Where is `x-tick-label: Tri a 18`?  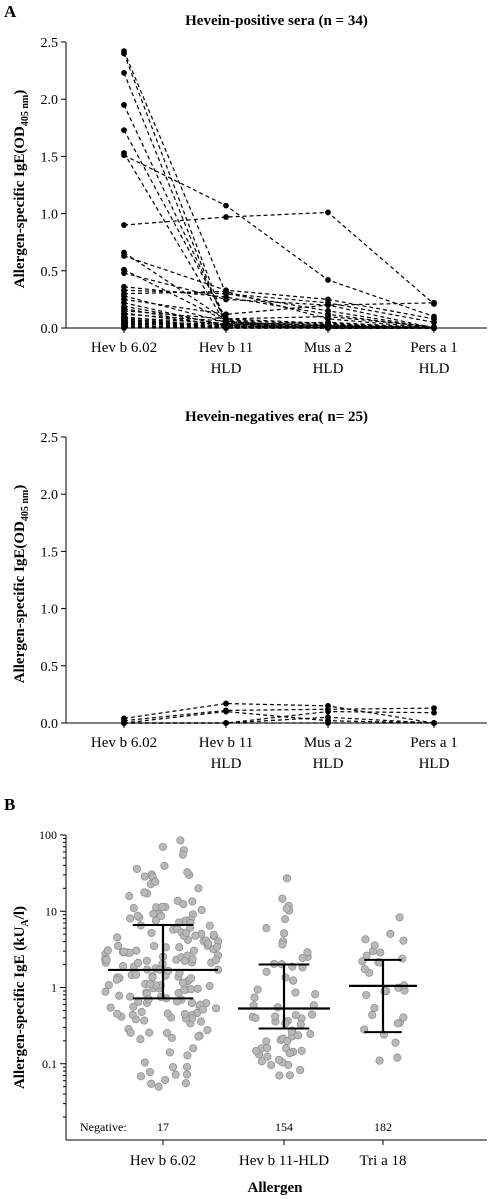 x-tick-label: Tri a 18 is located at coordinates (383, 1161).